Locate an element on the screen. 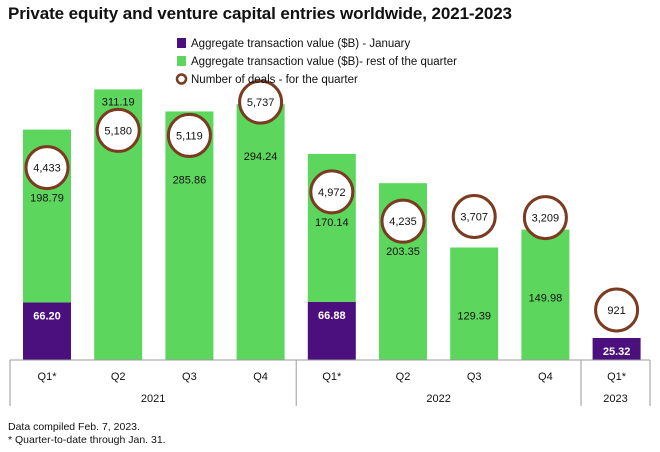 The height and width of the screenshot is (452, 660). deals-label: 4,433 is located at coordinates (47, 169).